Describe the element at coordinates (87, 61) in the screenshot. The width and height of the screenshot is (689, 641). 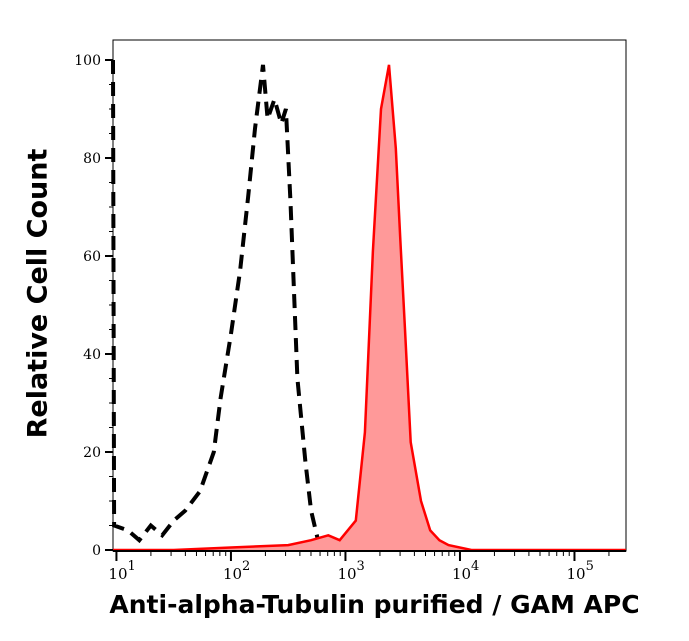
I see `y-tick-label: 100` at that location.